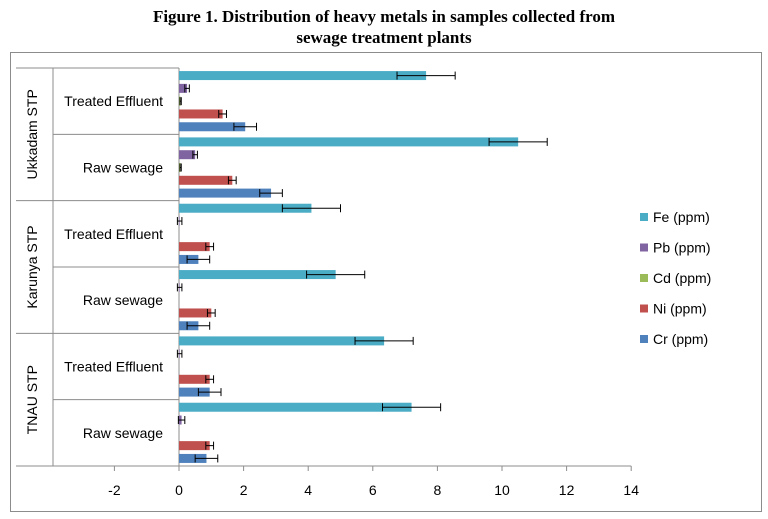  I want to click on legend-label: Cd (ppm), so click(682, 278).